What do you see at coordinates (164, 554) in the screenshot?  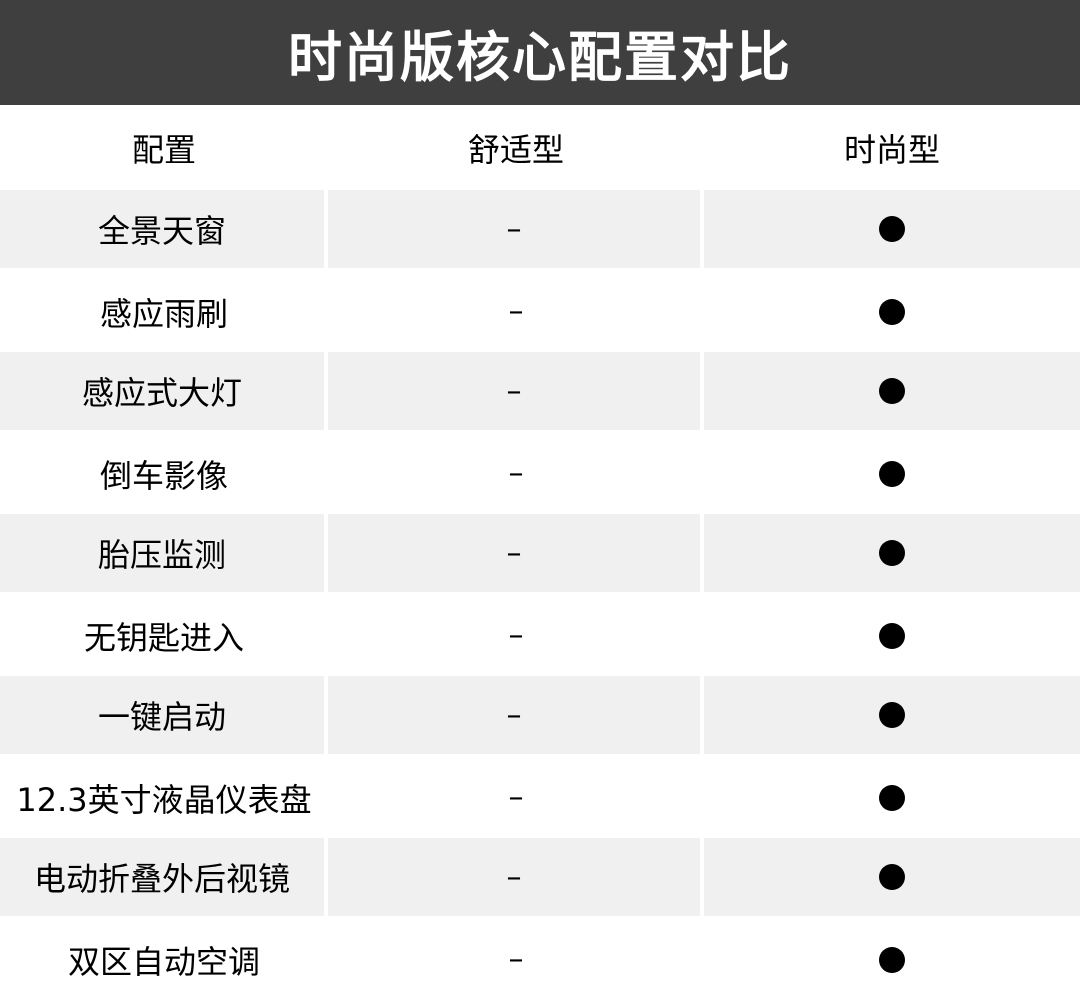 I see `feature-name: 胎压监测` at bounding box center [164, 554].